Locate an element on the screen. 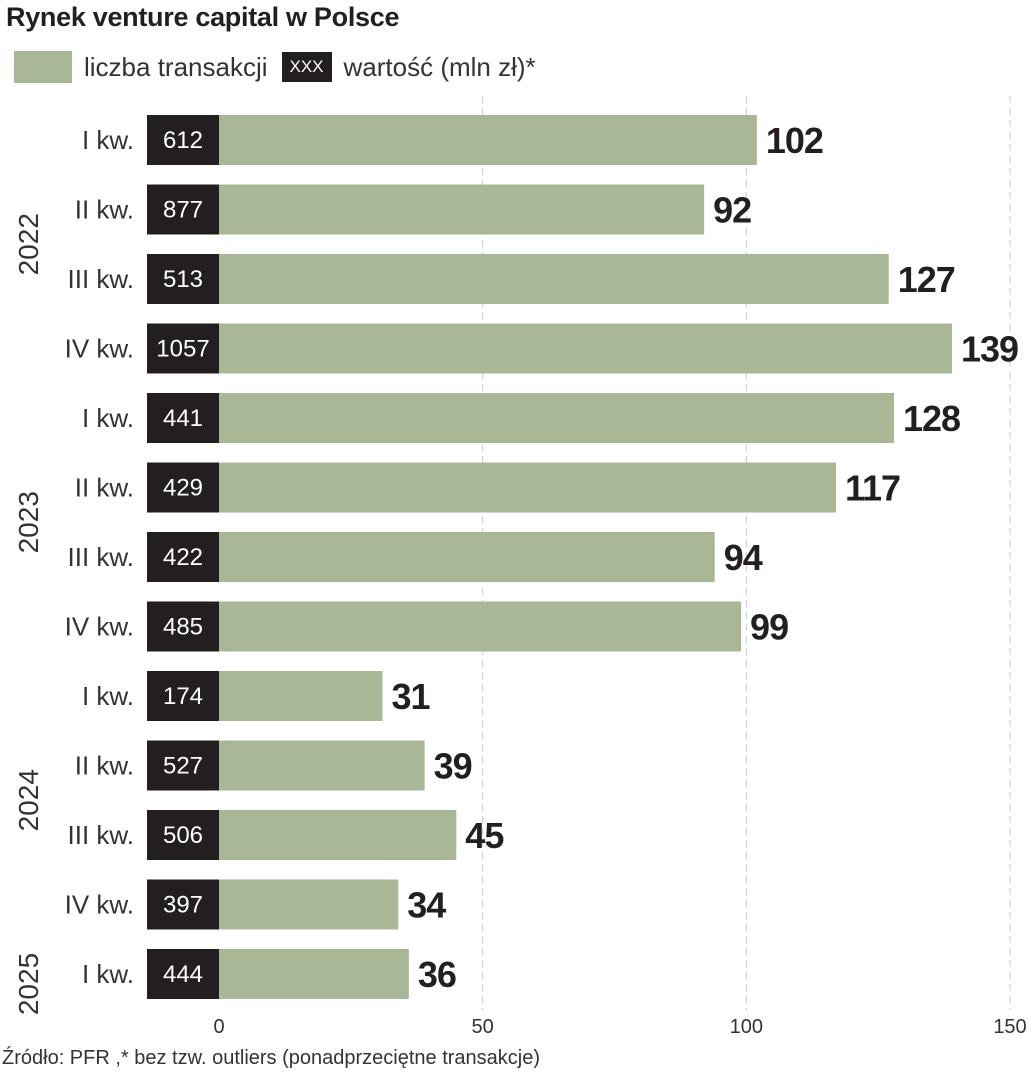  value-label: 506 is located at coordinates (183, 835).